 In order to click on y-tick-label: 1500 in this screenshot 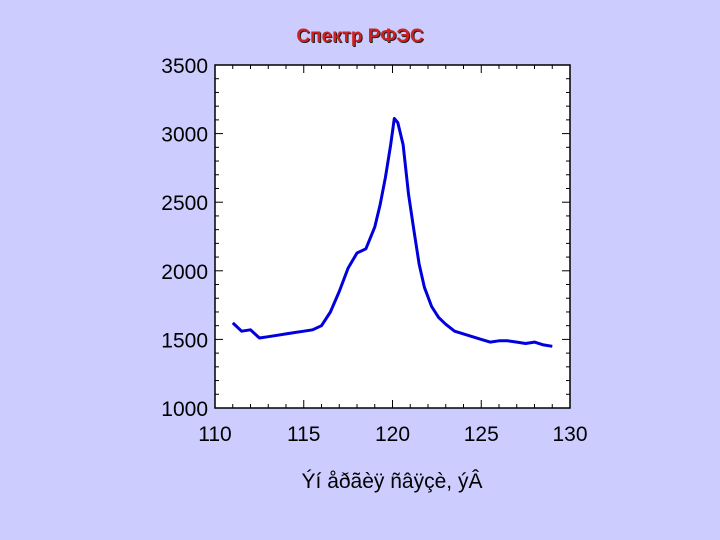, I will do `click(184, 340)`.